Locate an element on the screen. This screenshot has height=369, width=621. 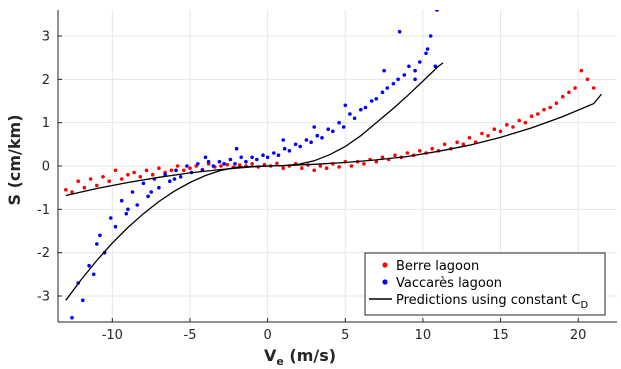
y-tick-label: -1 is located at coordinates (43, 210).